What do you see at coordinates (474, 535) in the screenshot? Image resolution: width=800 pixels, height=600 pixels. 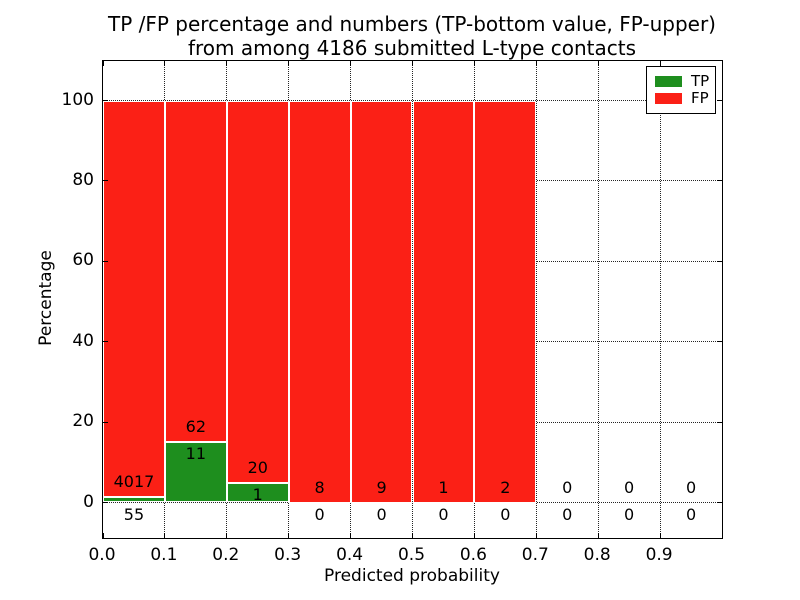 I see `x-tick-bottom-0.6` at bounding box center [474, 535].